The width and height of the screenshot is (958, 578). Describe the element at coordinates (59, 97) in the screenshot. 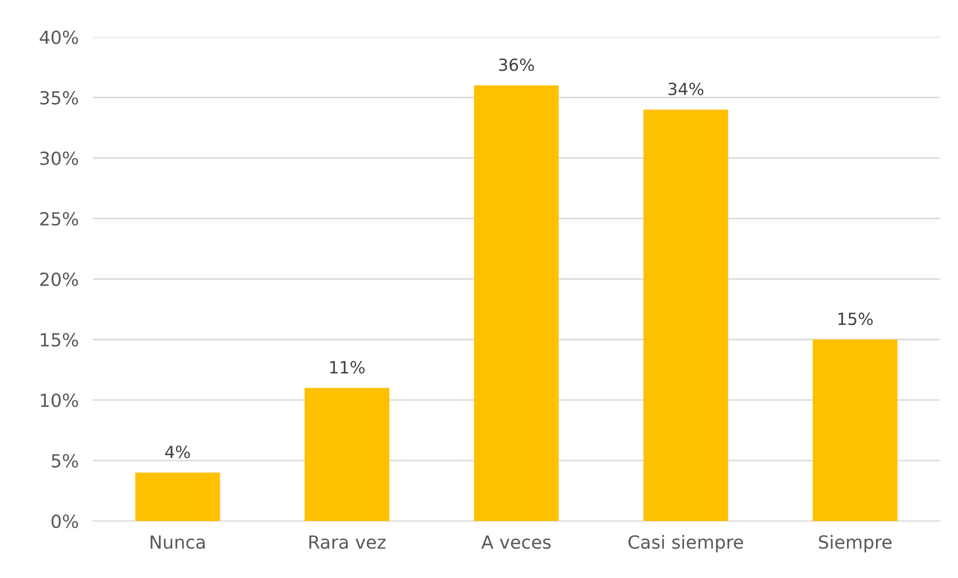

I see `y-tick-label: 35%` at that location.